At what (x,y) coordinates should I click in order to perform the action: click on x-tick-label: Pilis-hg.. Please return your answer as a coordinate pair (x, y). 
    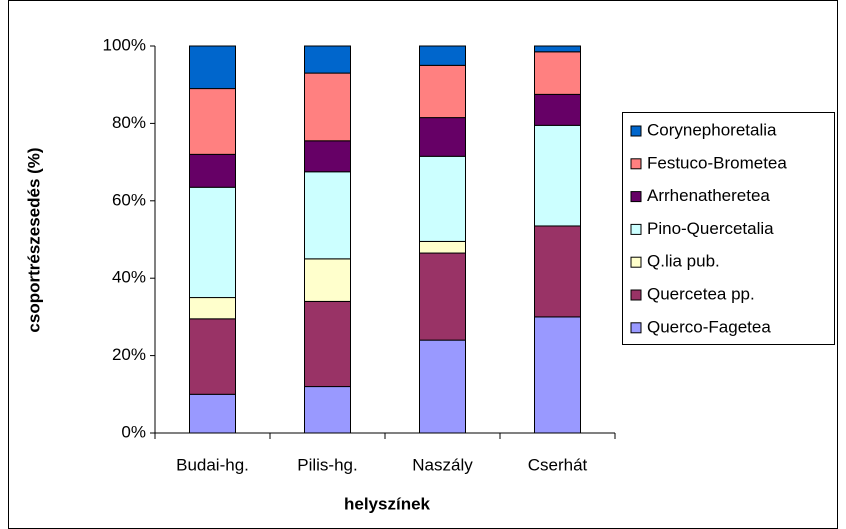
    Looking at the image, I should click on (327, 464).